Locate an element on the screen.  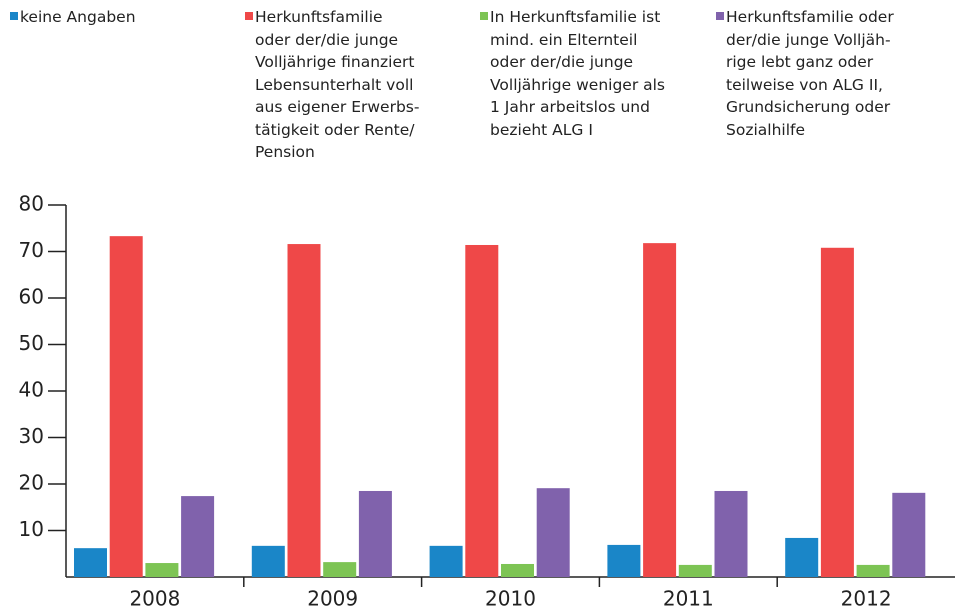
x-tick-label: 2008 is located at coordinates (154, 598).